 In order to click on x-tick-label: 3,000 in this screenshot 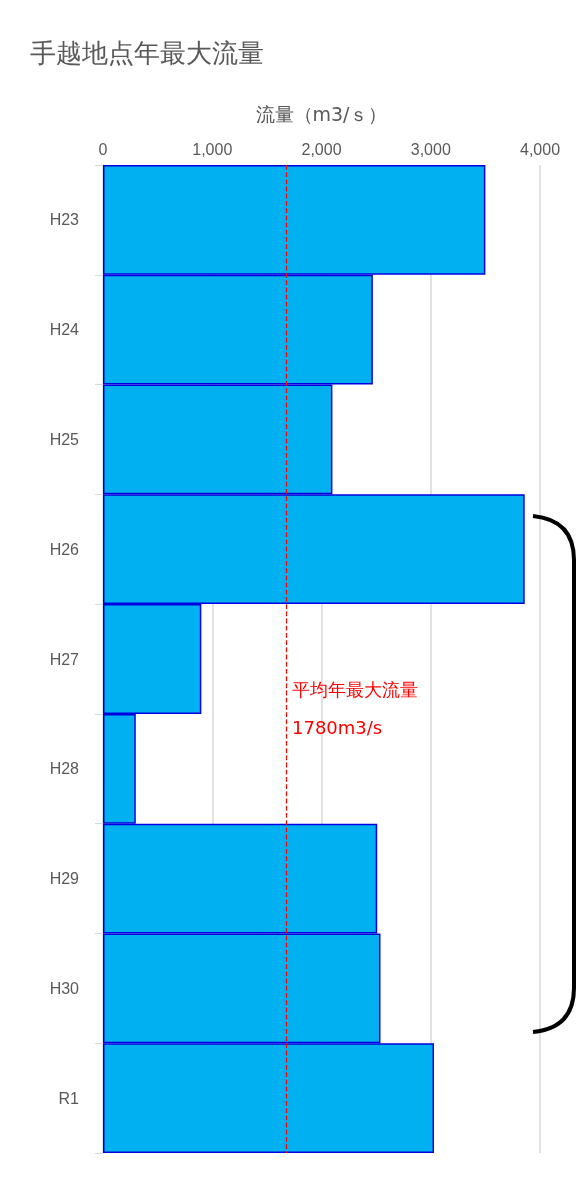, I will do `click(430, 149)`.